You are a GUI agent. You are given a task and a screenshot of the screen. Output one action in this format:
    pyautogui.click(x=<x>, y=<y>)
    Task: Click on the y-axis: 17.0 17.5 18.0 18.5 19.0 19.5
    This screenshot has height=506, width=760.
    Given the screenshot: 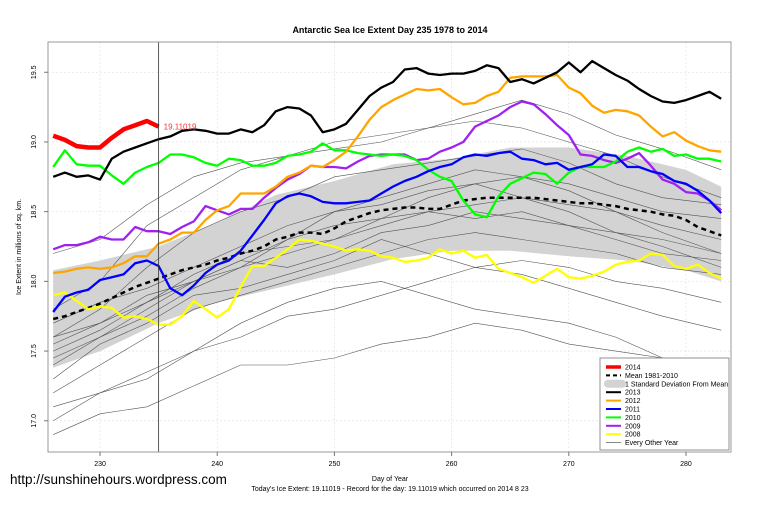 What is the action you would take?
    pyautogui.click(x=39, y=246)
    